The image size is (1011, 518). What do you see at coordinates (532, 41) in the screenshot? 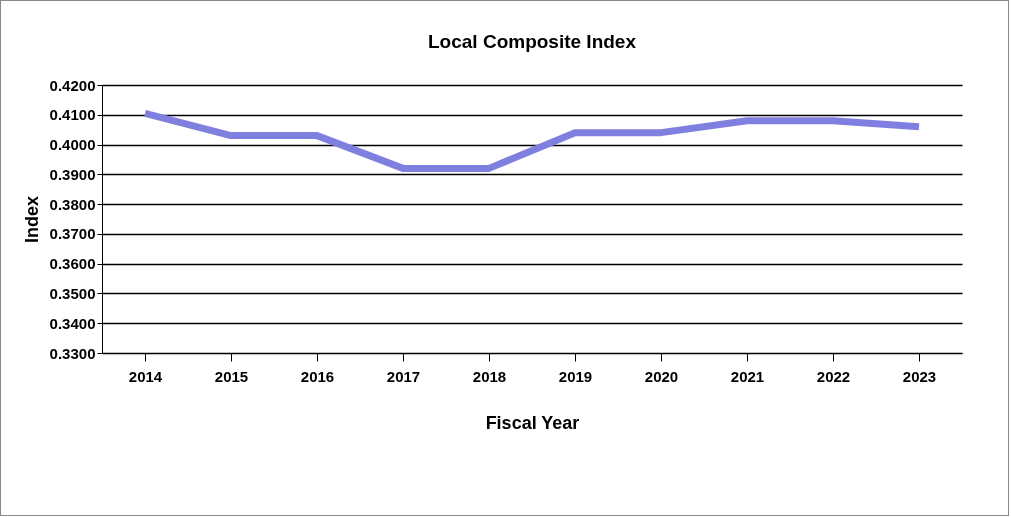
I see `chart-title: Local Composite Index` at bounding box center [532, 41].